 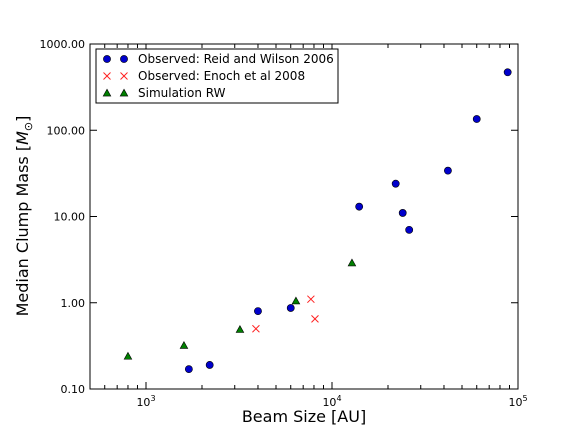 What do you see at coordinates (28, 126) in the screenshot?
I see `y-axis-unit-sub: ⊙` at bounding box center [28, 126].